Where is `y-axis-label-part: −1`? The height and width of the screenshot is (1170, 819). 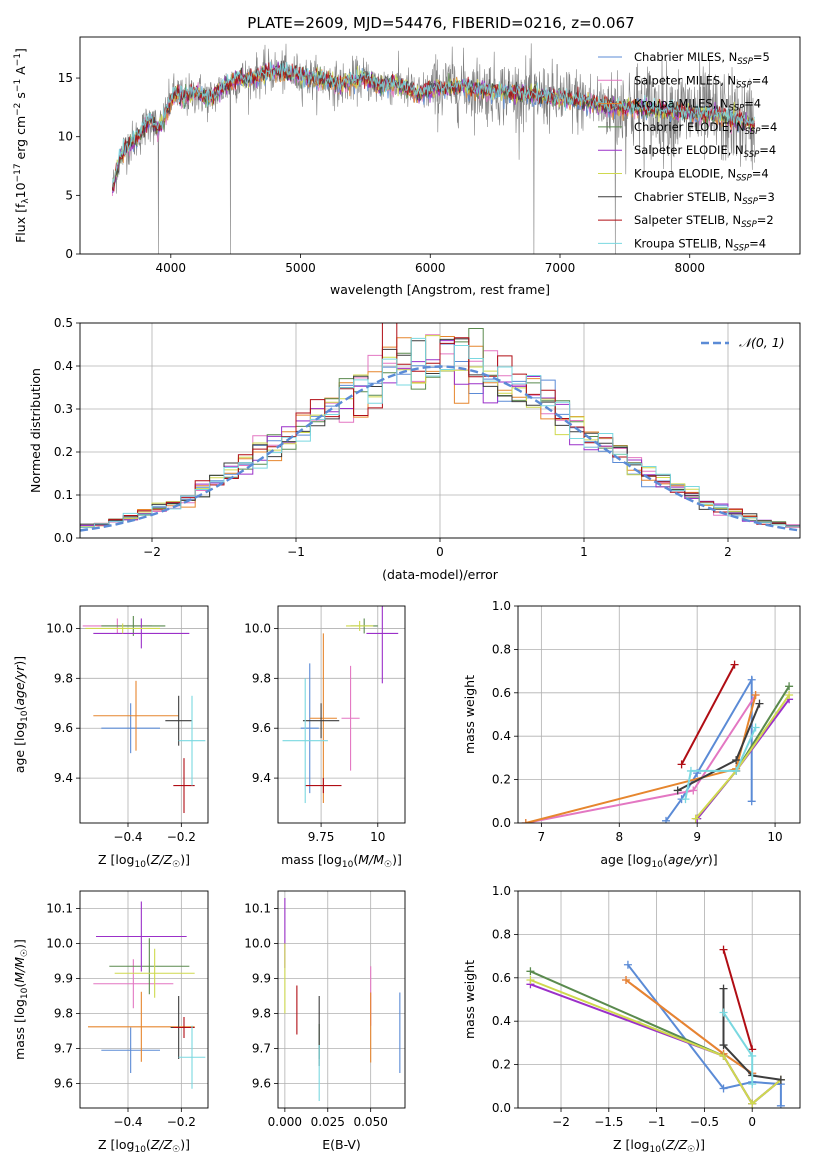
y-axis-label-part: −1 is located at coordinates (18, 85).